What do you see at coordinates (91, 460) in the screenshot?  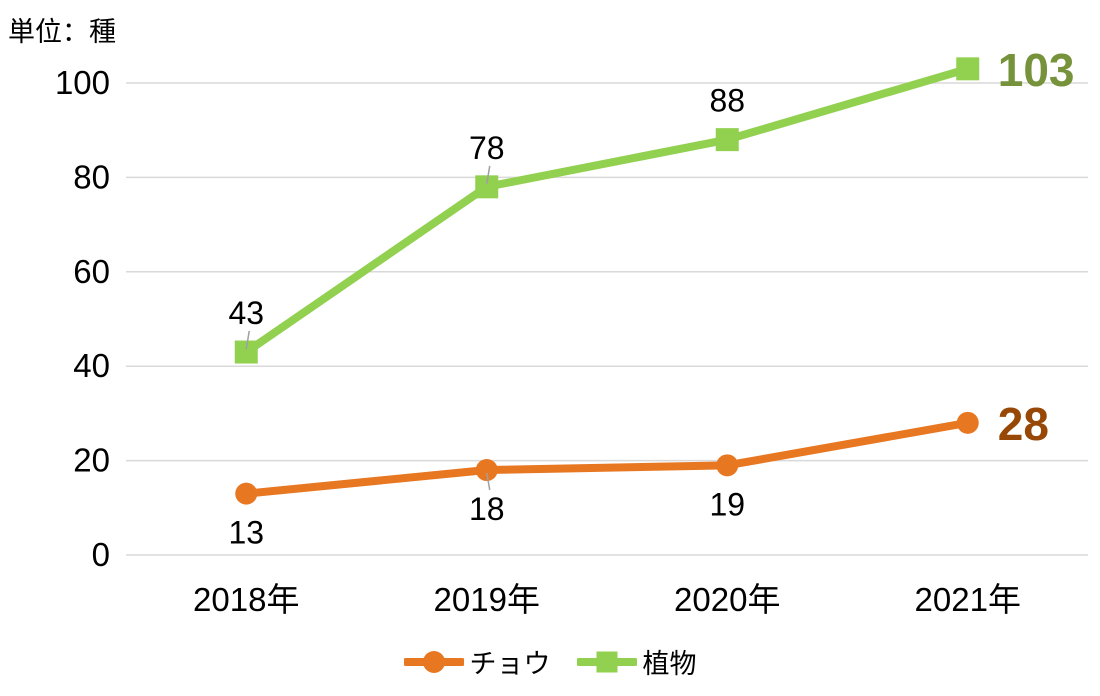 I see `y-tick-20: 20` at bounding box center [91, 460].